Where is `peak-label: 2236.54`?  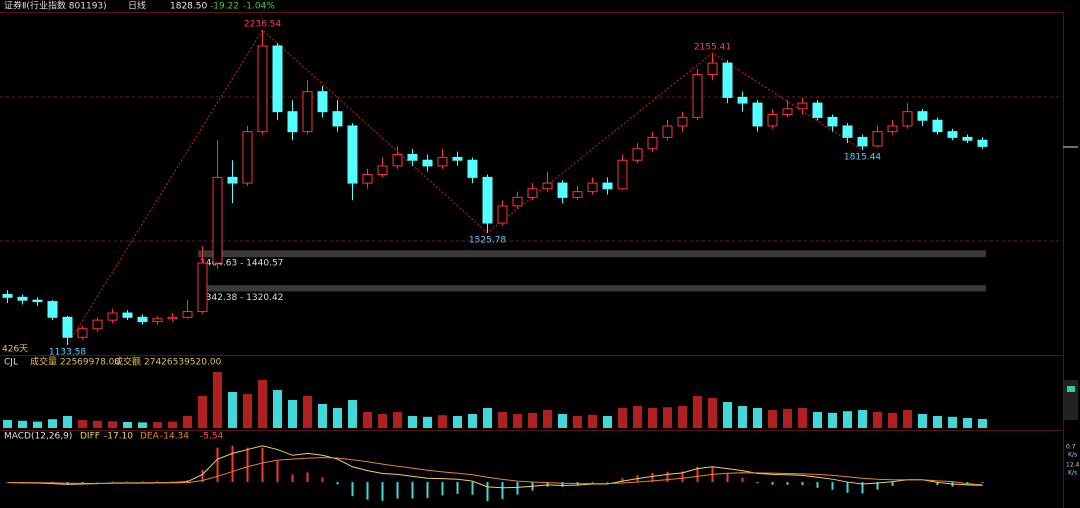 peak-label: 2236.54 is located at coordinates (262, 24).